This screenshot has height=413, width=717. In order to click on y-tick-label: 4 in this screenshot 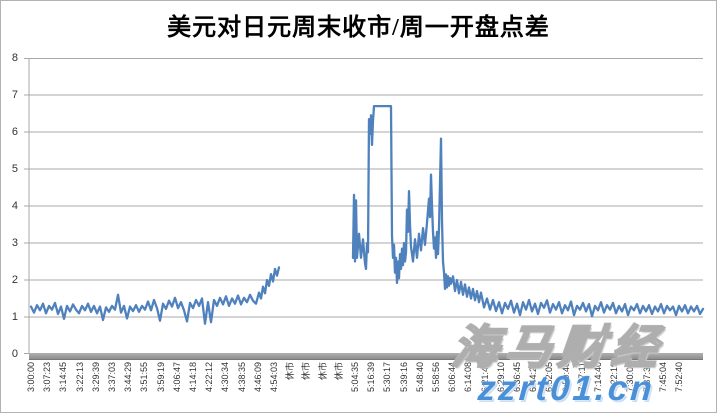, I will do `click(14, 206)`.